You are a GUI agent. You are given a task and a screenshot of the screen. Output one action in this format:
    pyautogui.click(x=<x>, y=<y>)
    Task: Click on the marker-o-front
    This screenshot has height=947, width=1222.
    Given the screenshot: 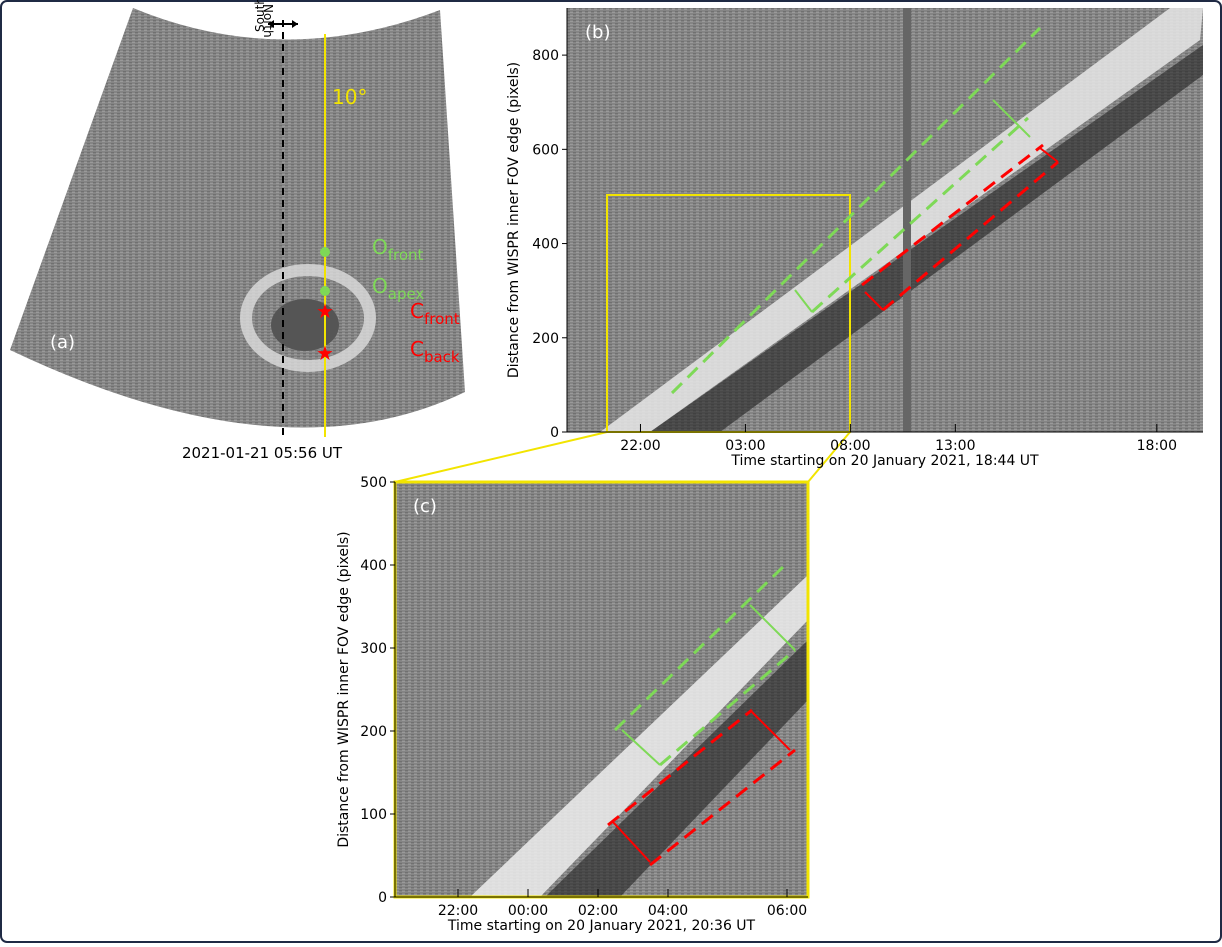 What is the action you would take?
    pyautogui.click(x=325, y=252)
    